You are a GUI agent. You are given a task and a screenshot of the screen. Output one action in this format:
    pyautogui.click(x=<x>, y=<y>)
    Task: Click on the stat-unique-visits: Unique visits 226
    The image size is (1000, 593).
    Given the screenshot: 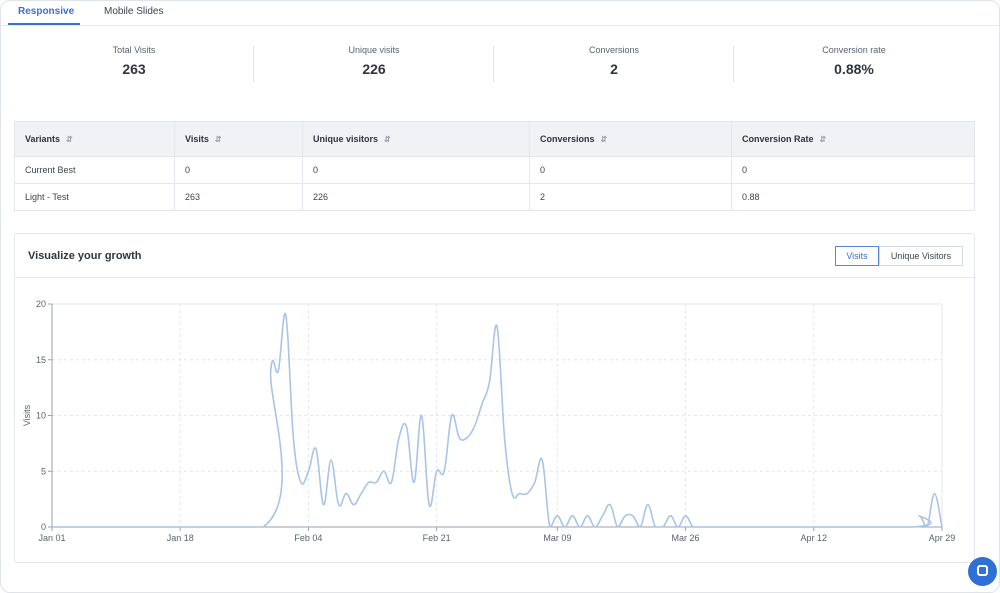 What is the action you would take?
    pyautogui.click(x=374, y=63)
    